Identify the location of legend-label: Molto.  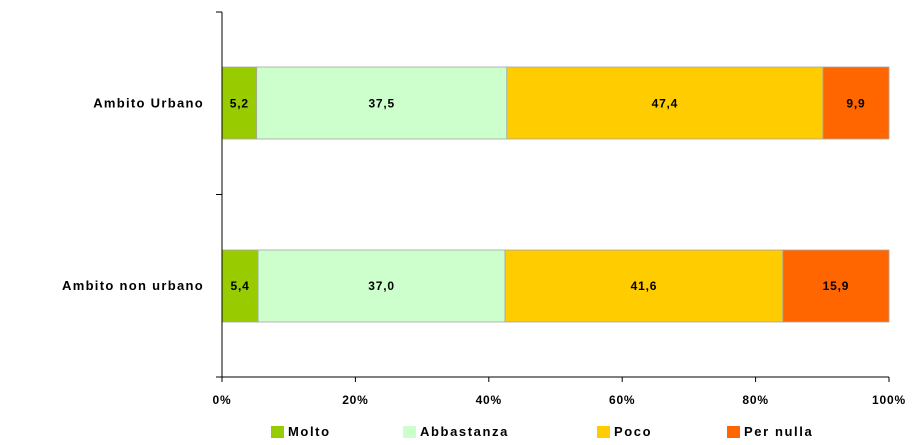
(309, 431).